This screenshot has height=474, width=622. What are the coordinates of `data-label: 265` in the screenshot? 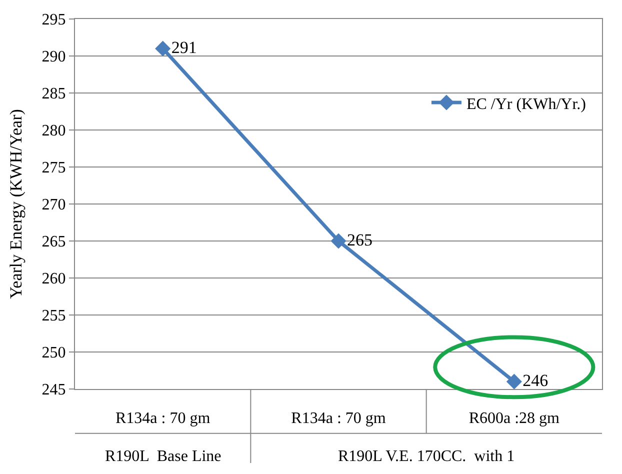 It's located at (359, 240).